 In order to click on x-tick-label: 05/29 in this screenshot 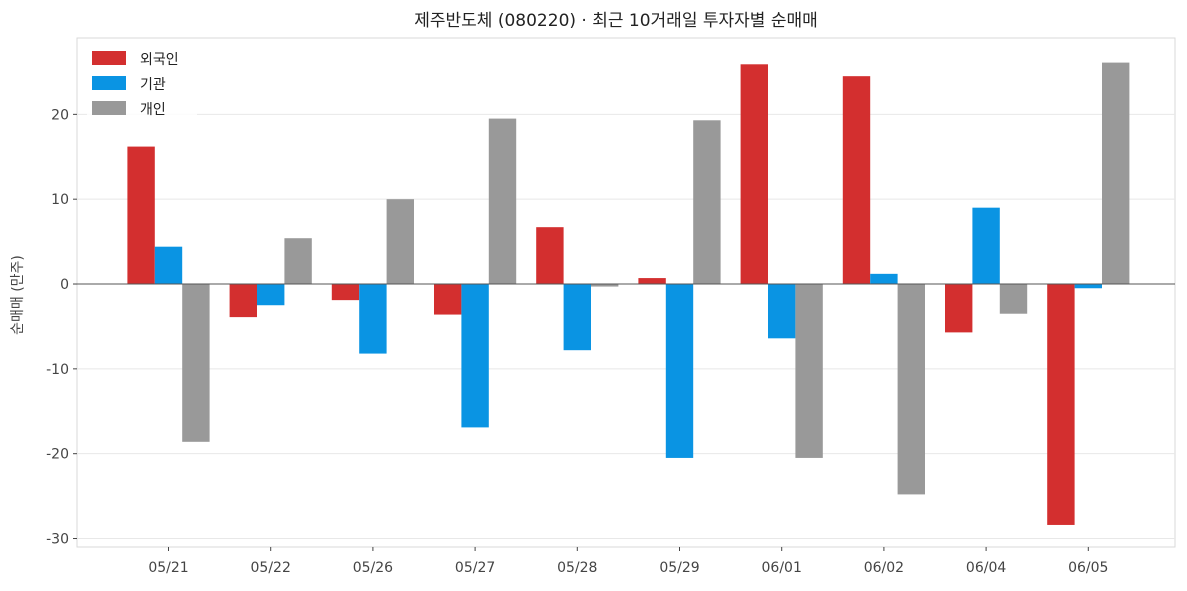, I will do `click(679, 568)`.